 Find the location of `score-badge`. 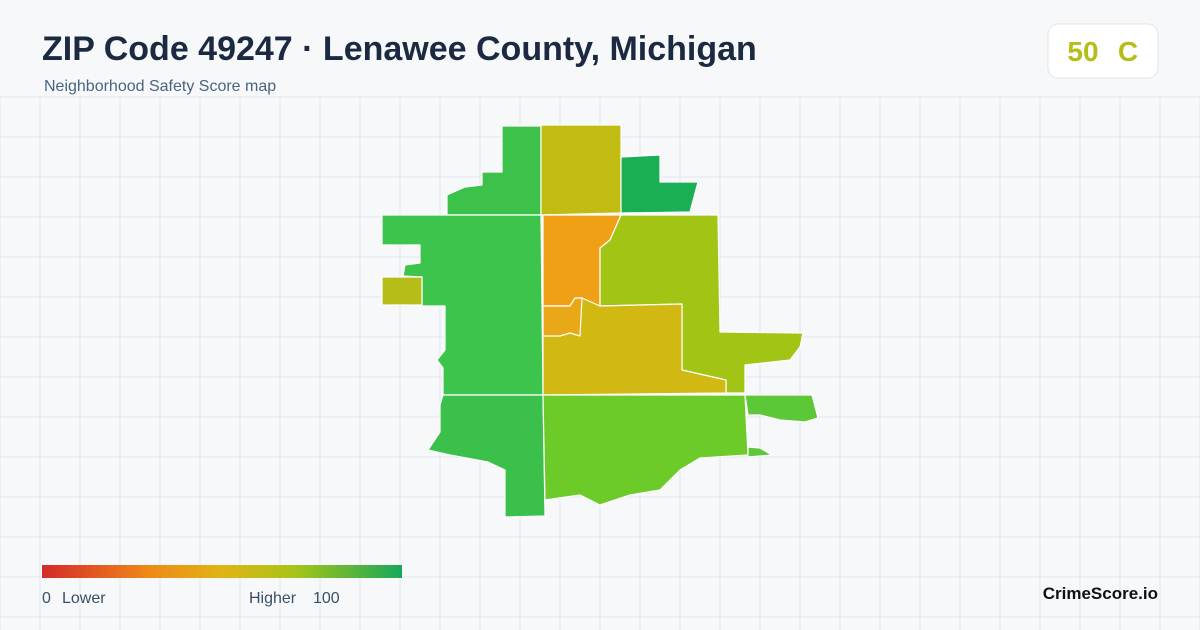

score-badge is located at coordinates (1103, 51).